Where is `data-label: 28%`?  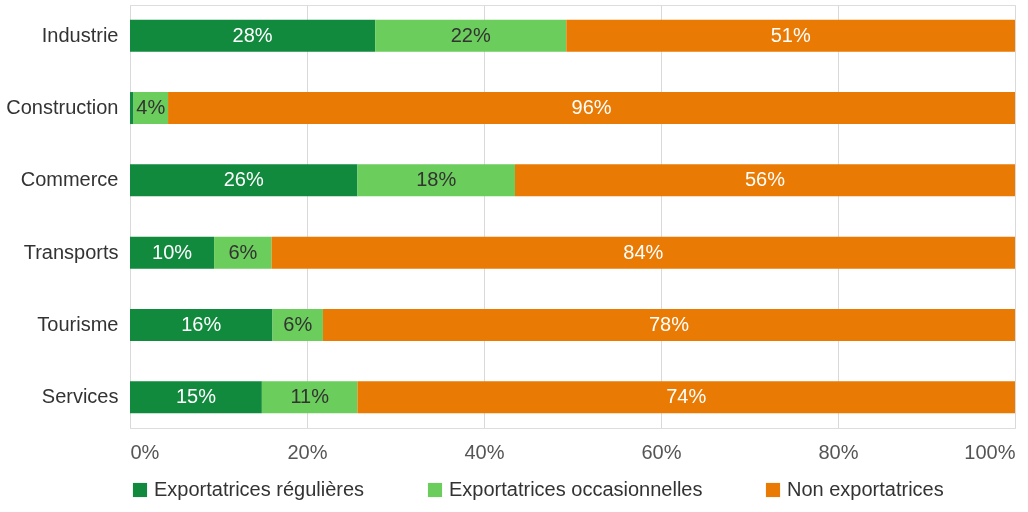
data-label: 28% is located at coordinates (252, 34).